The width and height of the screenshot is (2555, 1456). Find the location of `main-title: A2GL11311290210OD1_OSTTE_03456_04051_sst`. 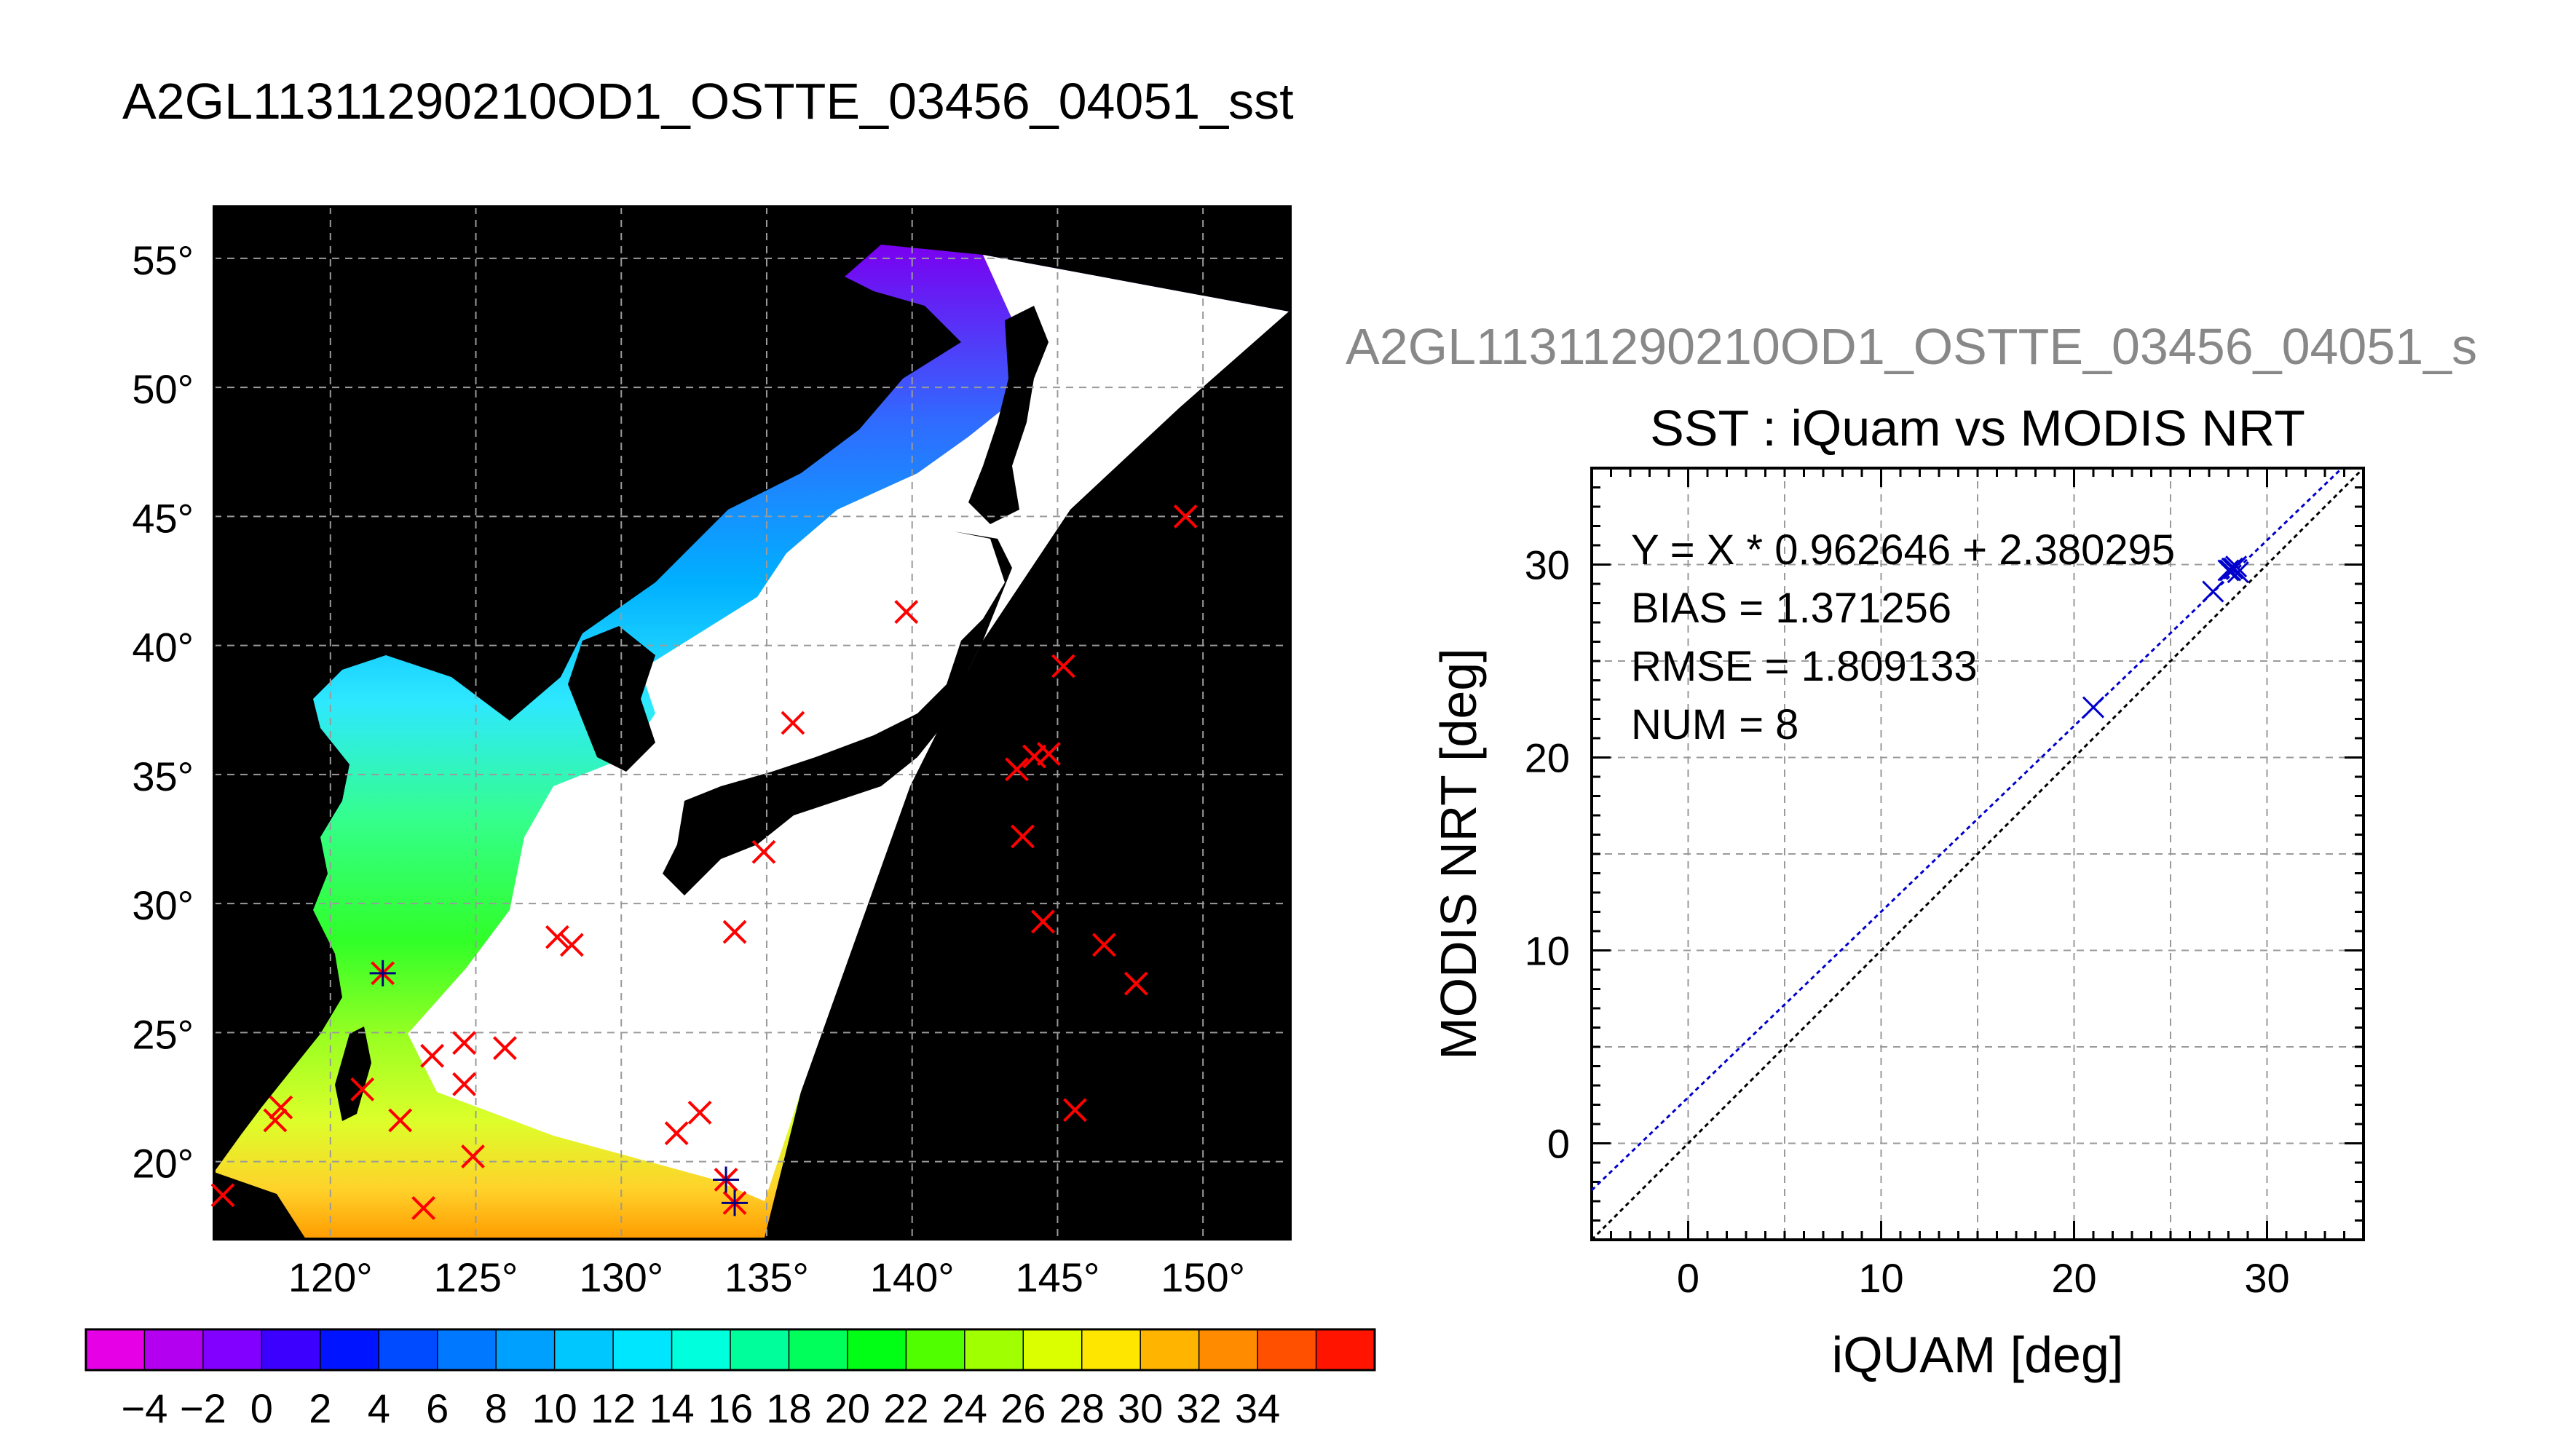

main-title: A2GL11311290210OD1_OSTTE_03456_04051_sst is located at coordinates (708, 101).